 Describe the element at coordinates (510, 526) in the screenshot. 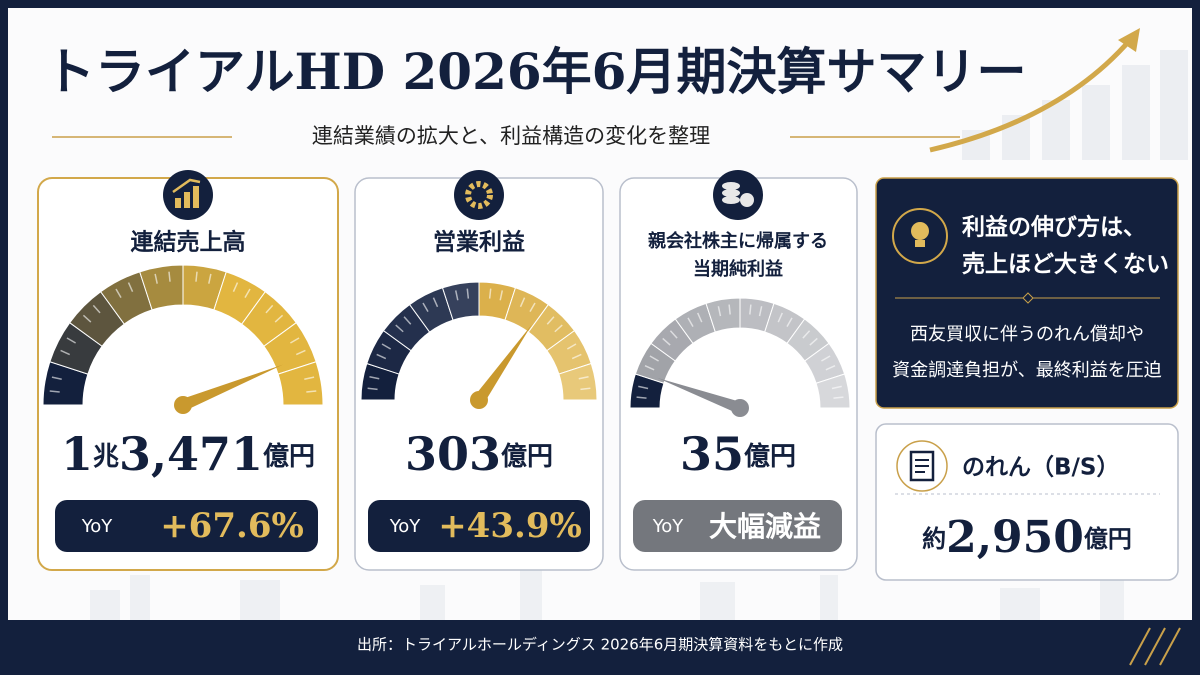

I see `yoy-value: +43.9%` at that location.